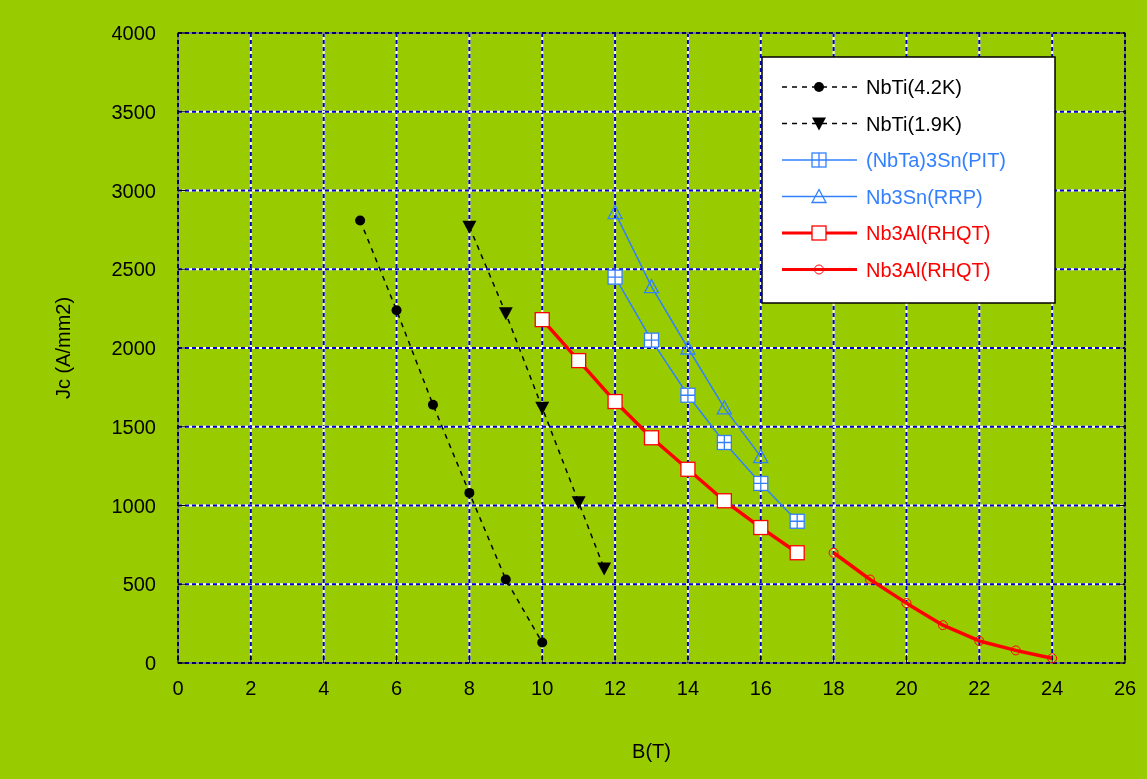 The height and width of the screenshot is (779, 1147). Describe the element at coordinates (906, 688) in the screenshot. I see `x-tick-label: 20` at that location.